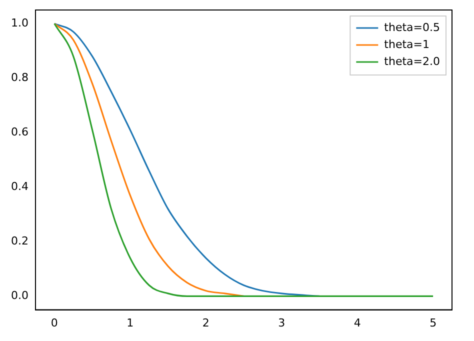 Image resolution: width=474 pixels, height=341 pixels. Describe the element at coordinates (19, 77) in the screenshot. I see `y-tick-label: 0.8` at that location.